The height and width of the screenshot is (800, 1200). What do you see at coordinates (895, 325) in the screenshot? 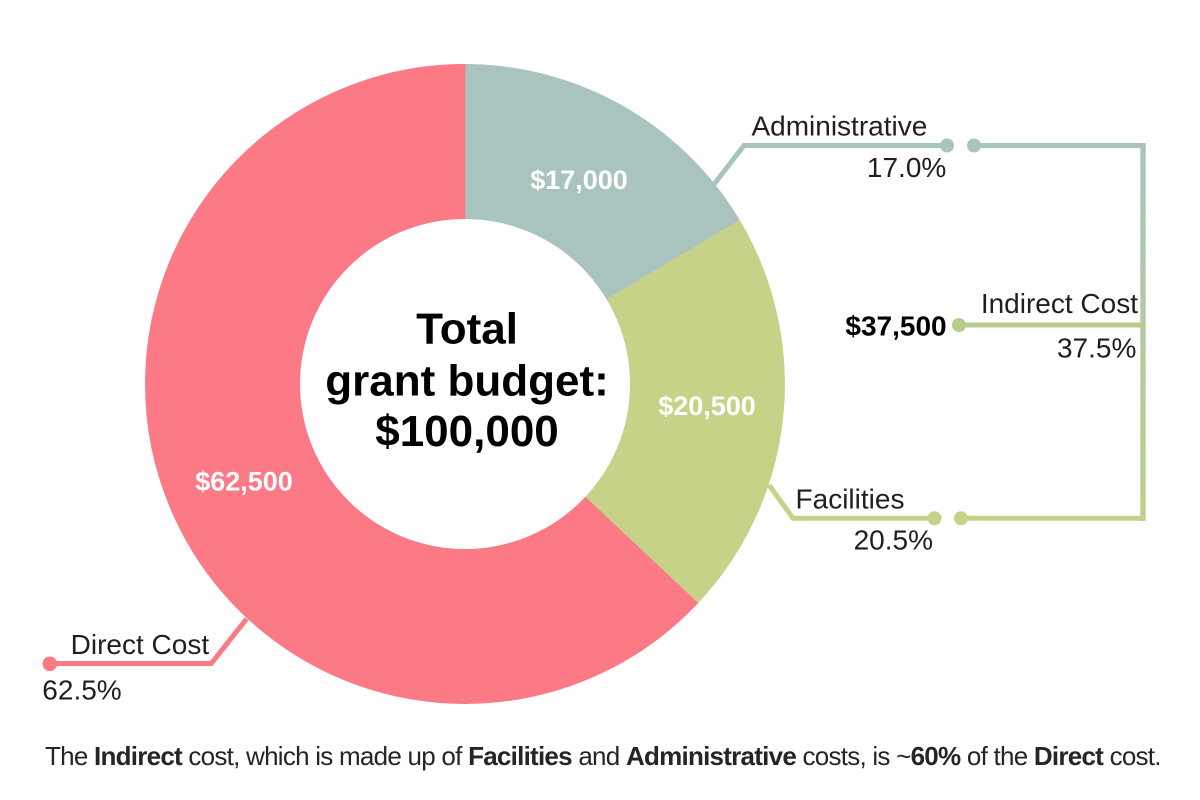
I see `svg-text: $37,500` at bounding box center [895, 325].